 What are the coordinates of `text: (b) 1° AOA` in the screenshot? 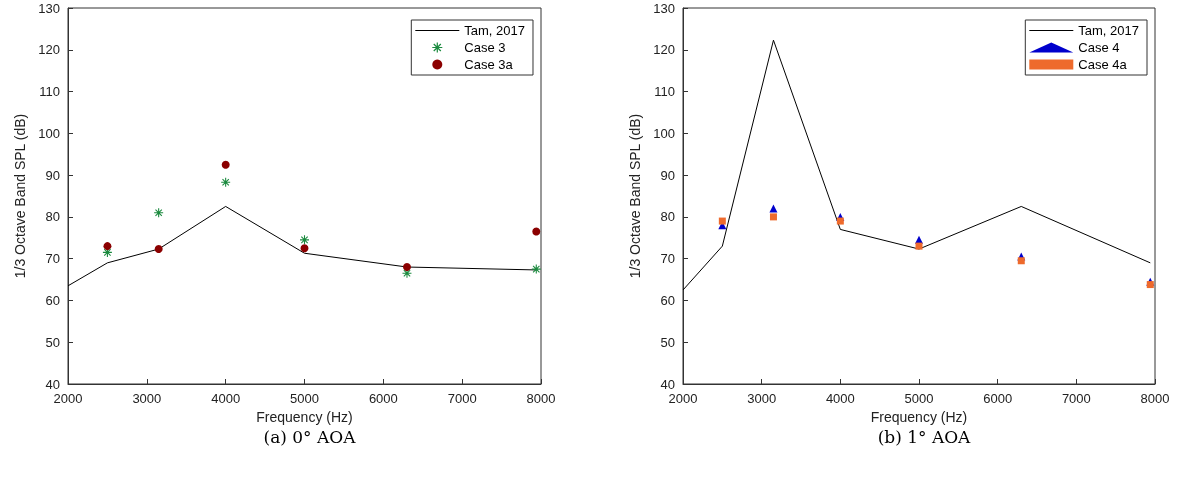 It's located at (924, 436).